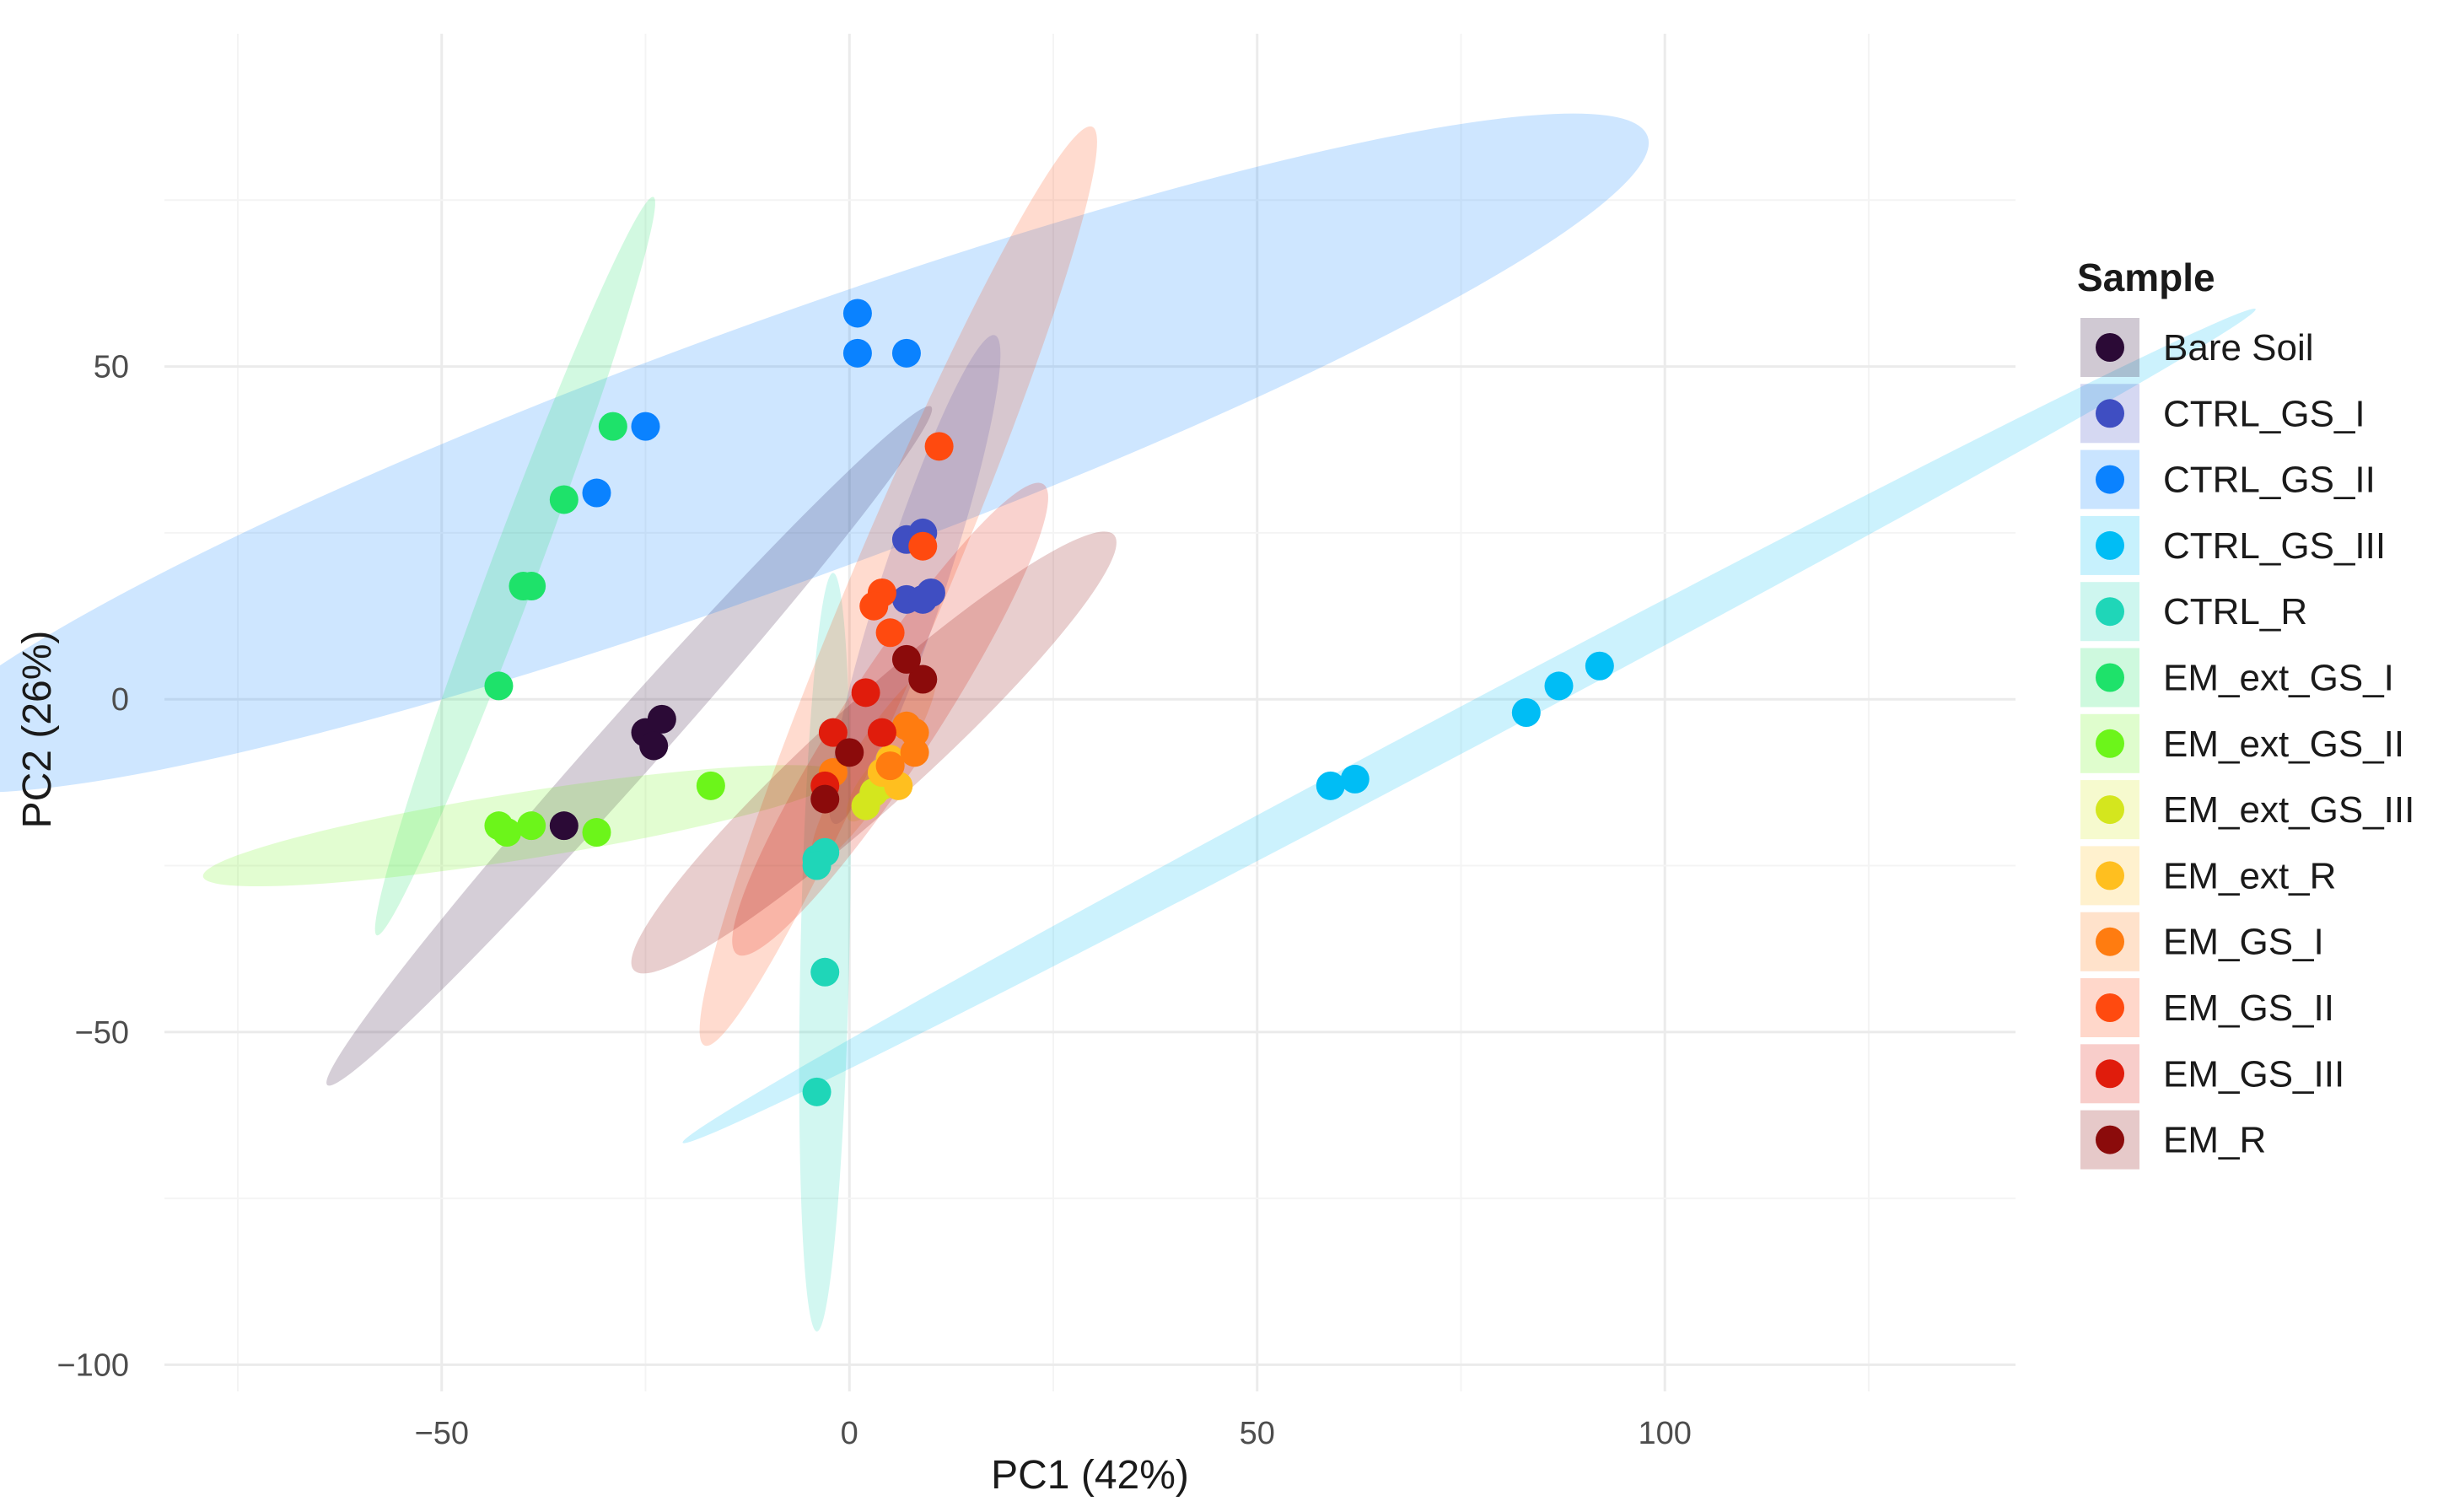 The width and height of the screenshot is (2438, 1512). Describe the element at coordinates (2283, 745) in the screenshot. I see `legend-label-em-ext-gs-ii: EM_ext_GS_II` at that location.